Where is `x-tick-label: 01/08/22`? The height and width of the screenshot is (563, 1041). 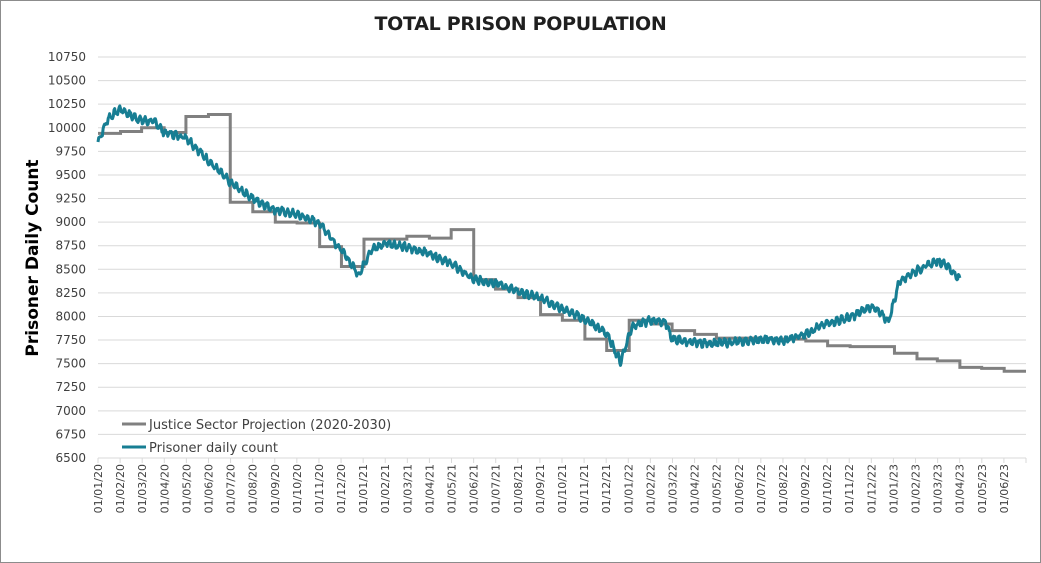 x-tick-label: 01/08/22 is located at coordinates (783, 488).